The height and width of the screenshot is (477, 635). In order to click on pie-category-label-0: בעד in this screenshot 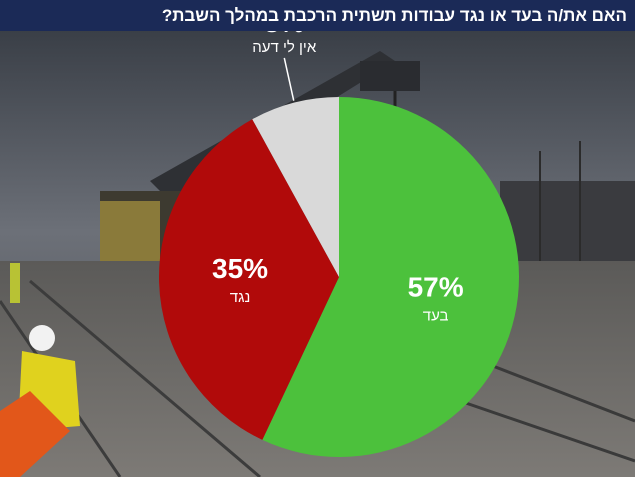, I will do `click(436, 316)`.